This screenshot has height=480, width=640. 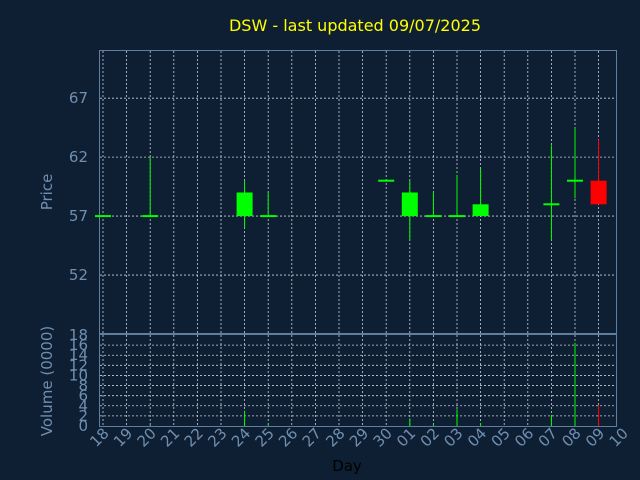 I want to click on volume-y-tick-label: 4, so click(x=83, y=406).